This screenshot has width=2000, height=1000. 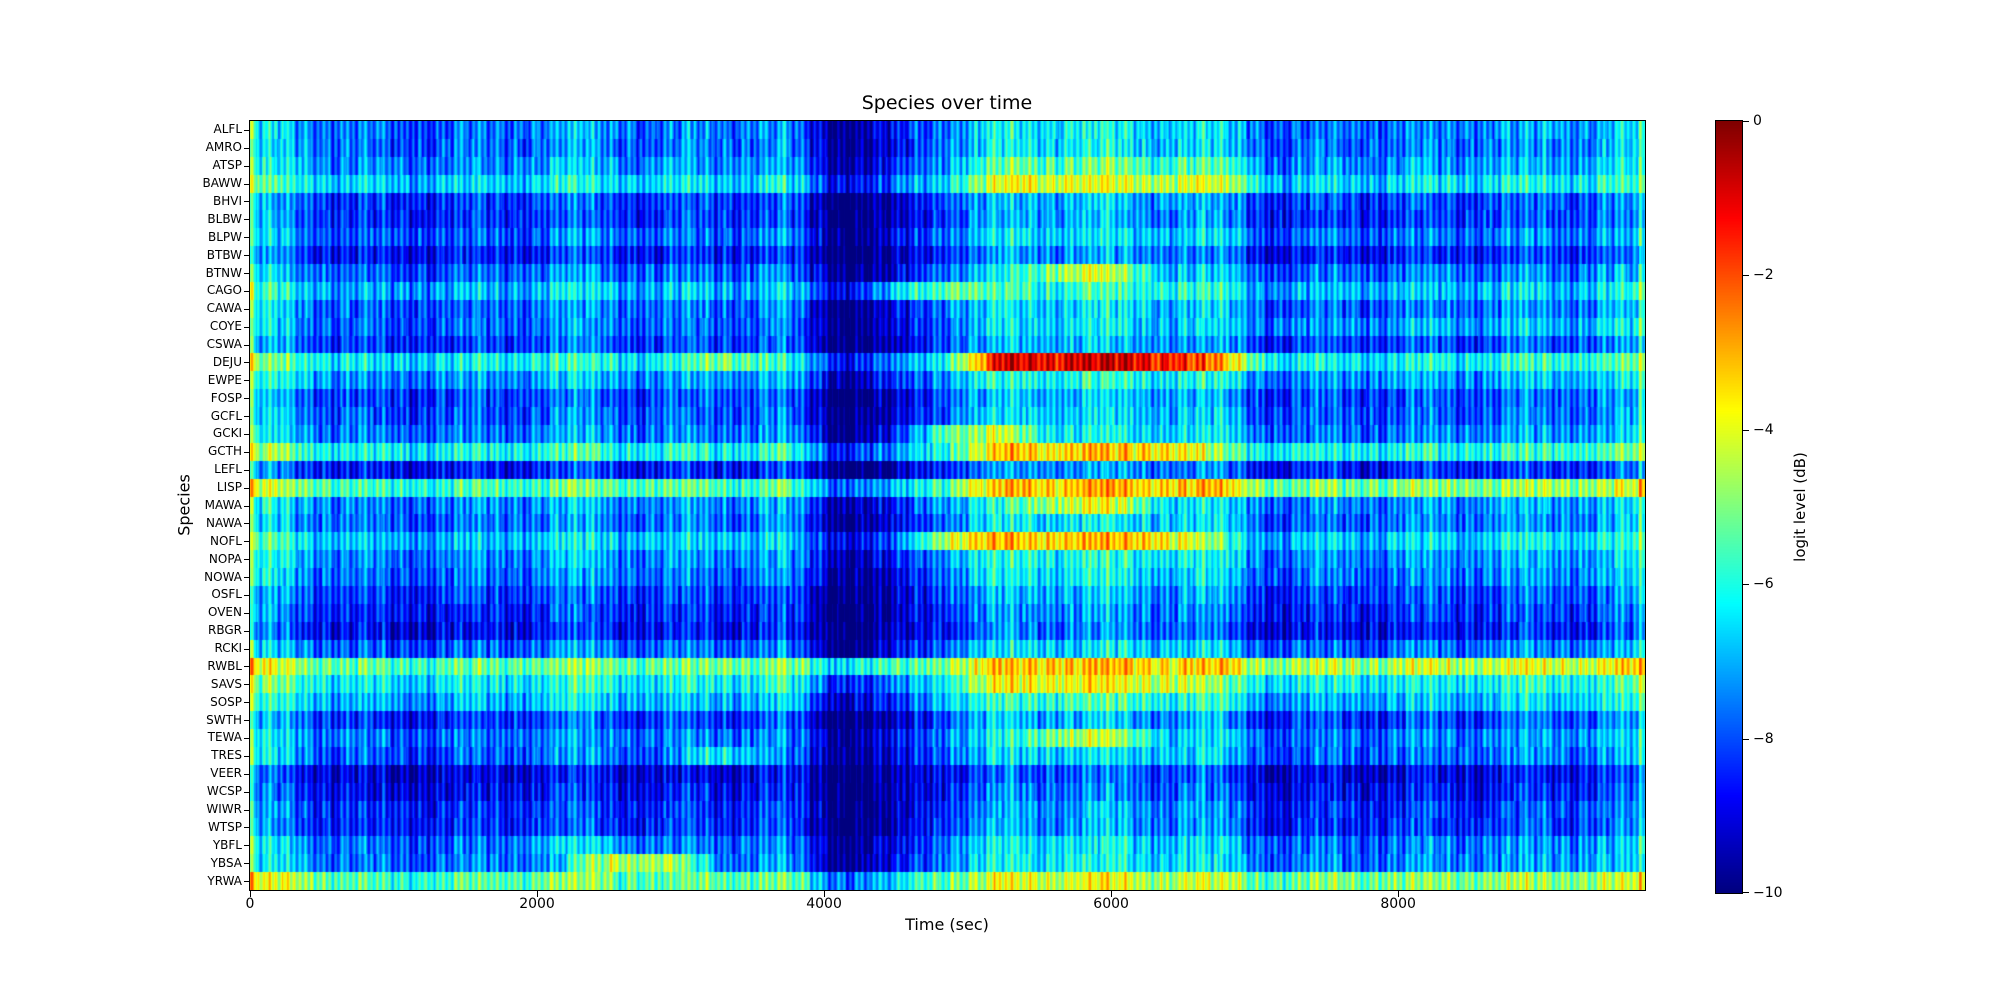 What do you see at coordinates (225, 630) in the screenshot?
I see `y-tick-label: RBGR` at bounding box center [225, 630].